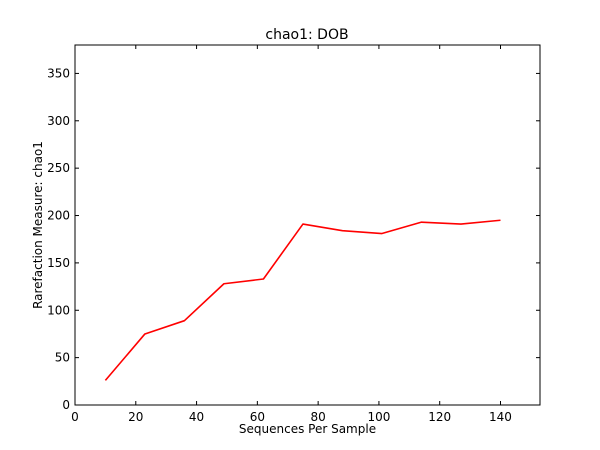 The width and height of the screenshot is (600, 450). What do you see at coordinates (439, 417) in the screenshot?
I see `x-tick-label: 120` at bounding box center [439, 417].